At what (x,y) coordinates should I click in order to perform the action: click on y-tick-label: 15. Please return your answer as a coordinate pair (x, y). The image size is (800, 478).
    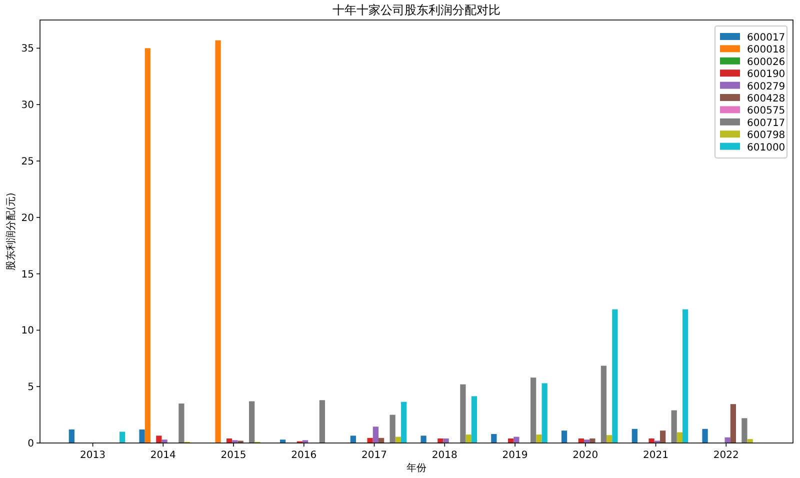
    Looking at the image, I should click on (27, 274).